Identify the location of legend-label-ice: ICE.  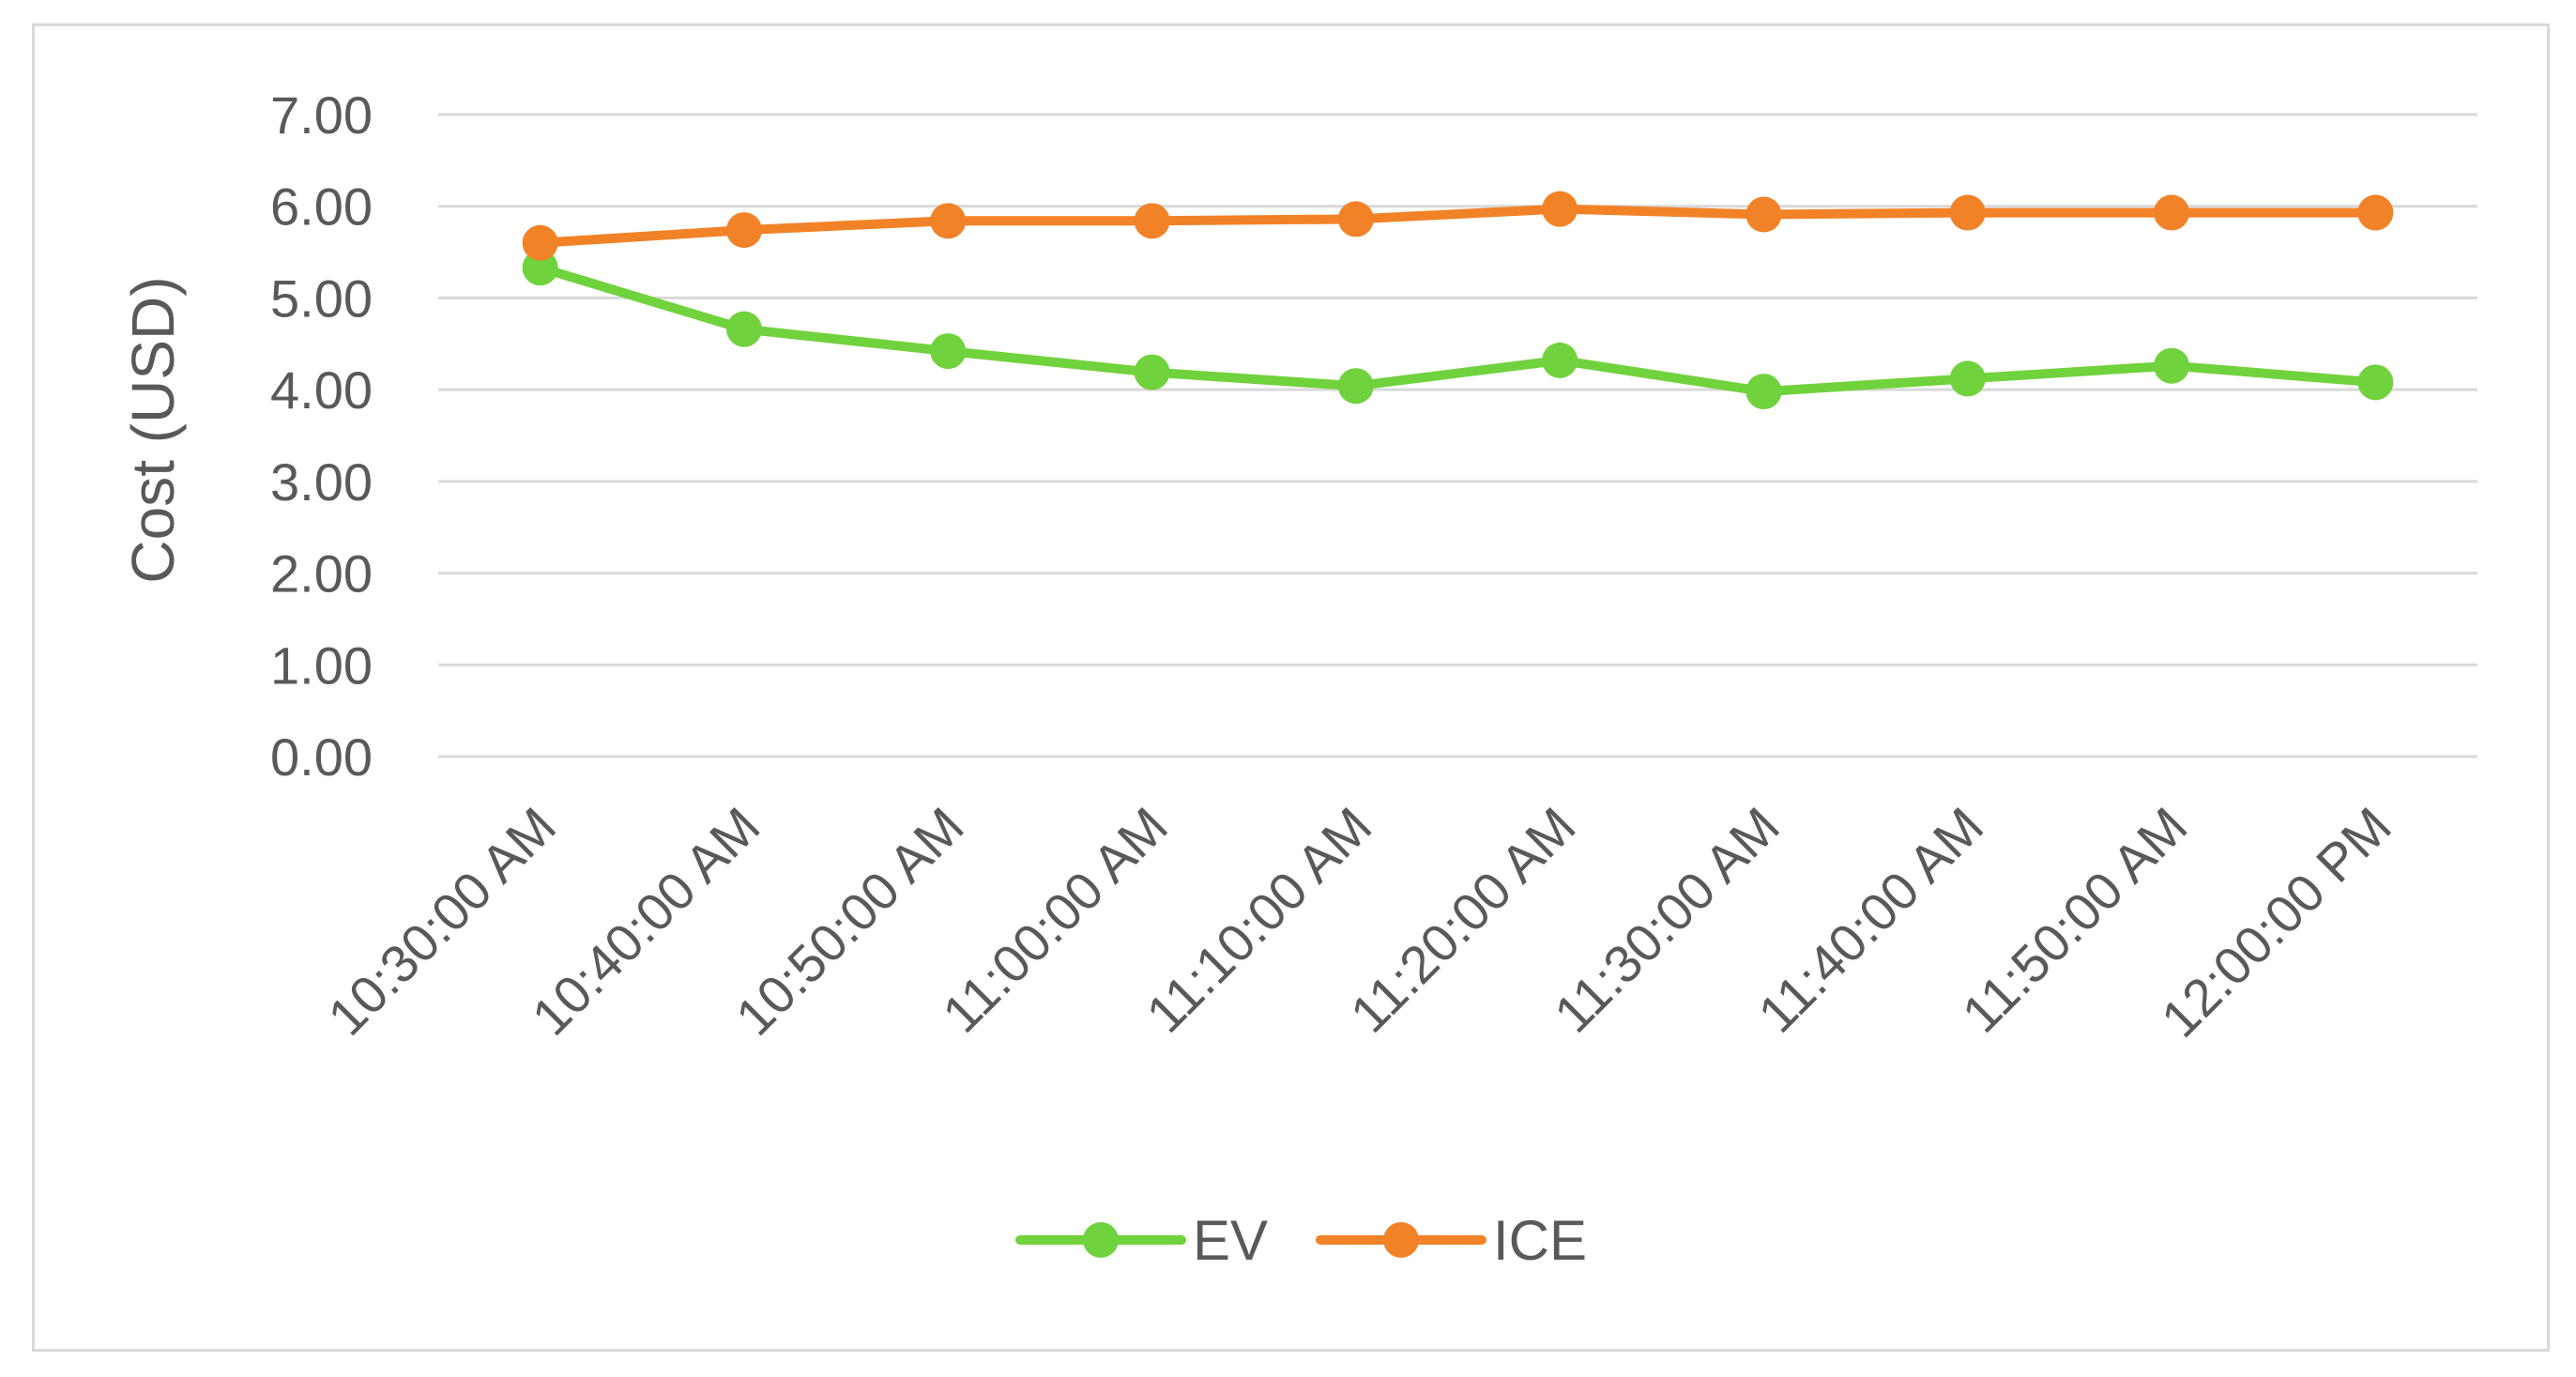
(1540, 1240).